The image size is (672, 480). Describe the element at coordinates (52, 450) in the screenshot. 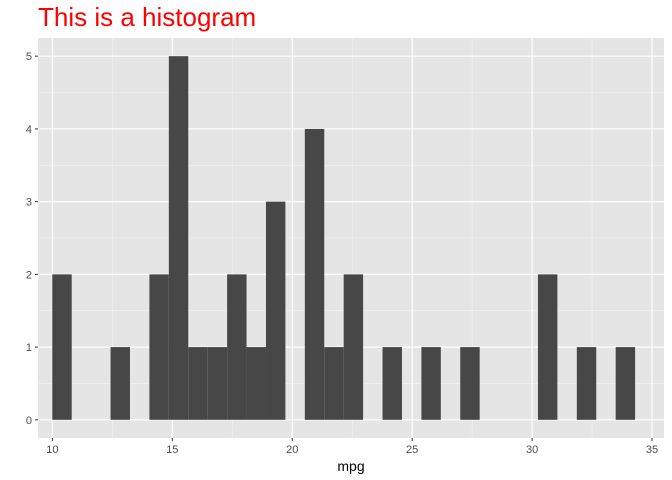

I see `x-tick-label: 10` at that location.